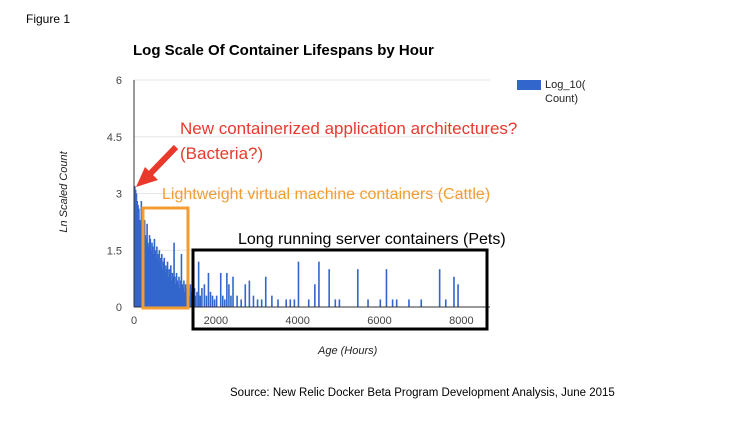  I want to click on bacteria-annotation-line2: (Bacteria?), so click(221, 153).